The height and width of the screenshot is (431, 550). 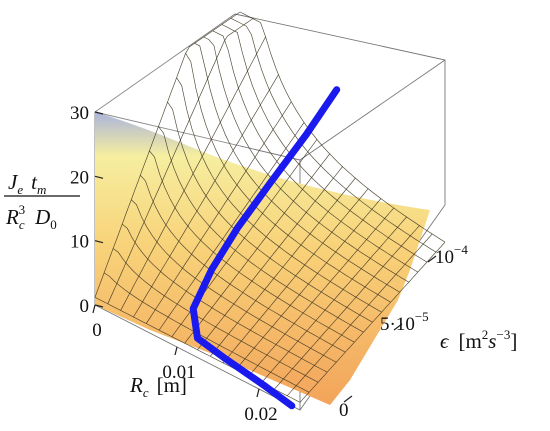 I want to click on z-label-t: t, so click(x=34, y=182).